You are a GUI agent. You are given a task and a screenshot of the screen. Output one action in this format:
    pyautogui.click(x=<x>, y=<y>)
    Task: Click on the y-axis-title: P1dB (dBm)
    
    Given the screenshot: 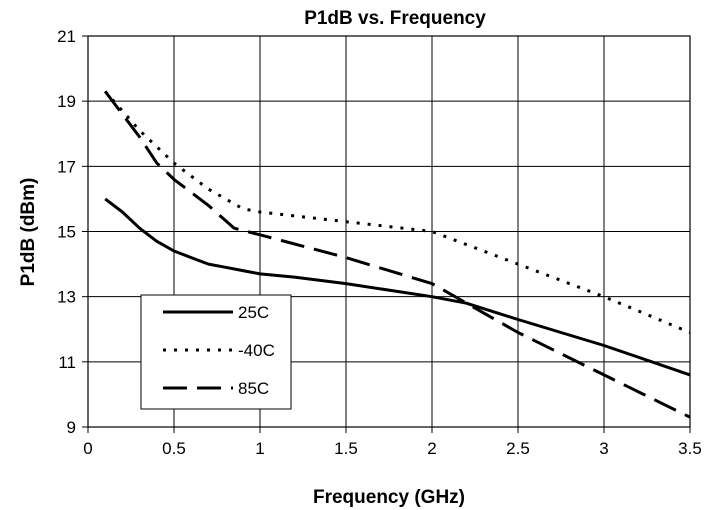 What is the action you would take?
    pyautogui.click(x=28, y=232)
    